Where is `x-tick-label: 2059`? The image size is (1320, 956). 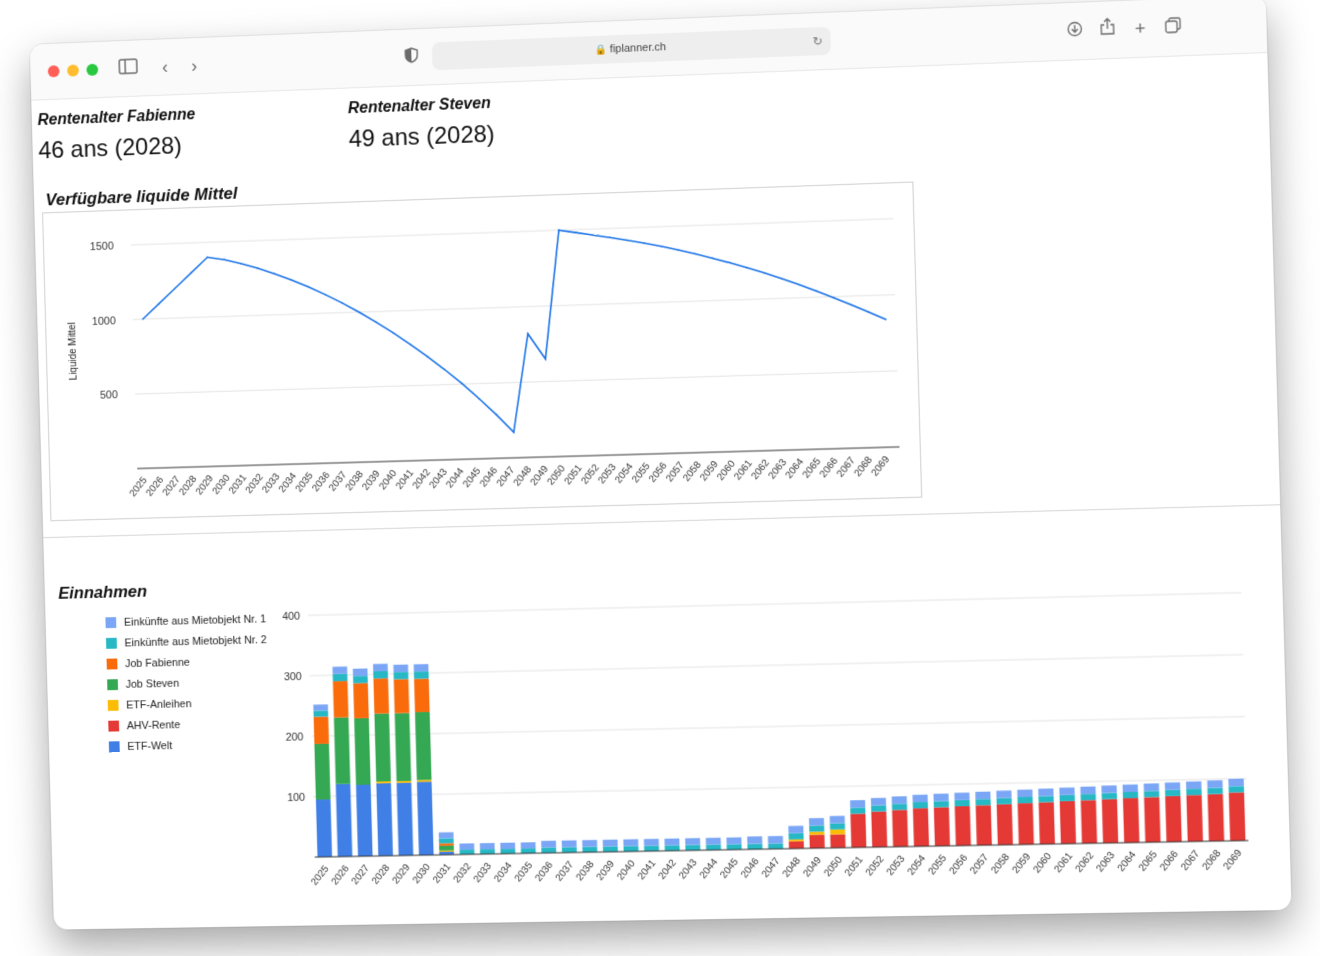
x-tick-label: 2059 is located at coordinates (709, 471).